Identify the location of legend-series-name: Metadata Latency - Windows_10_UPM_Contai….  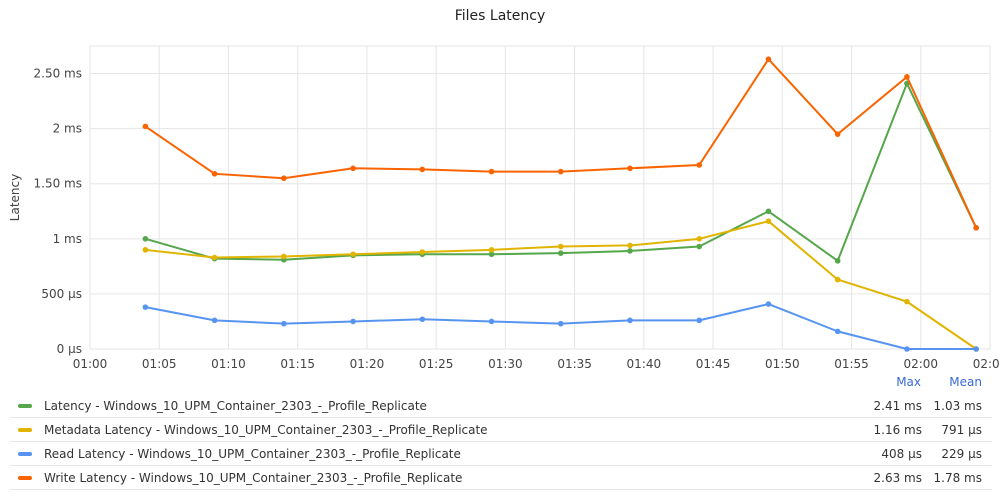
(266, 429).